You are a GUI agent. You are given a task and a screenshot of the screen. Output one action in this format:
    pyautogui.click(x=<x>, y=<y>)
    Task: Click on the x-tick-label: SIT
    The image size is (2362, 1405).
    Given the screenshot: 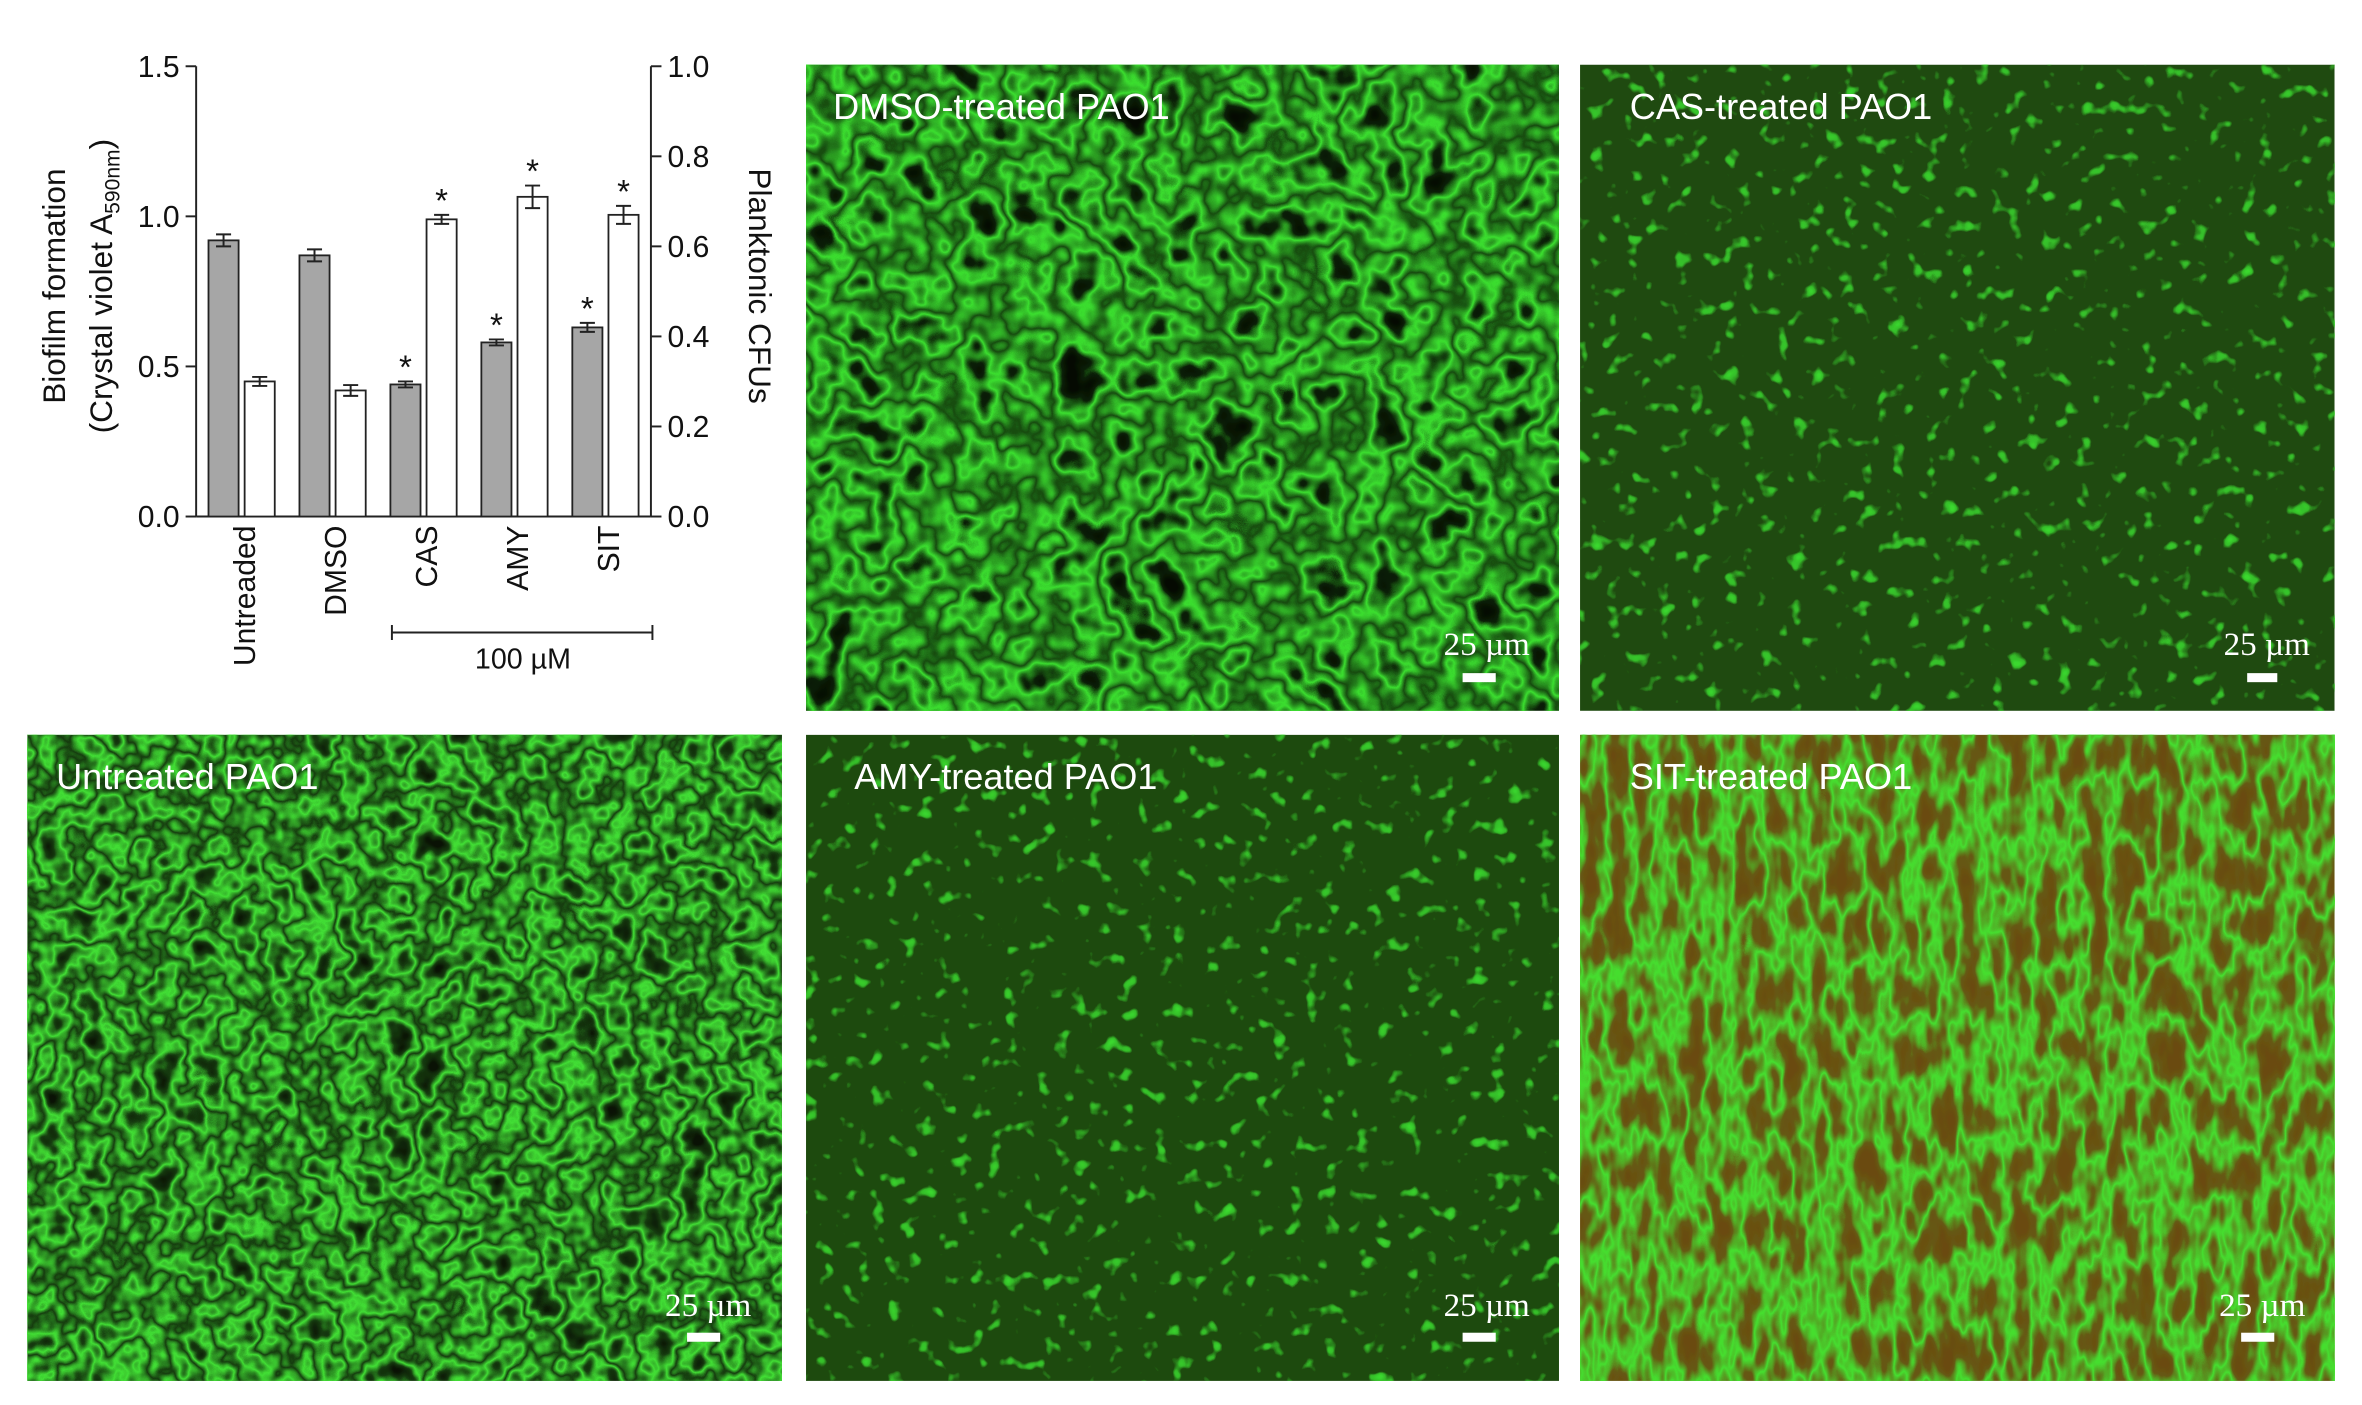 What is the action you would take?
    pyautogui.click(x=609, y=549)
    